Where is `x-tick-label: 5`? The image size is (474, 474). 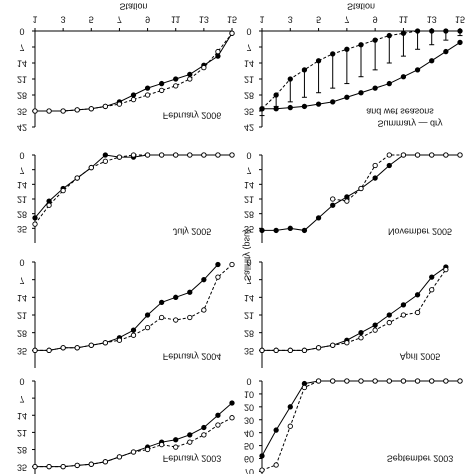
x-tick-label: 5 is located at coordinates (318, 20).